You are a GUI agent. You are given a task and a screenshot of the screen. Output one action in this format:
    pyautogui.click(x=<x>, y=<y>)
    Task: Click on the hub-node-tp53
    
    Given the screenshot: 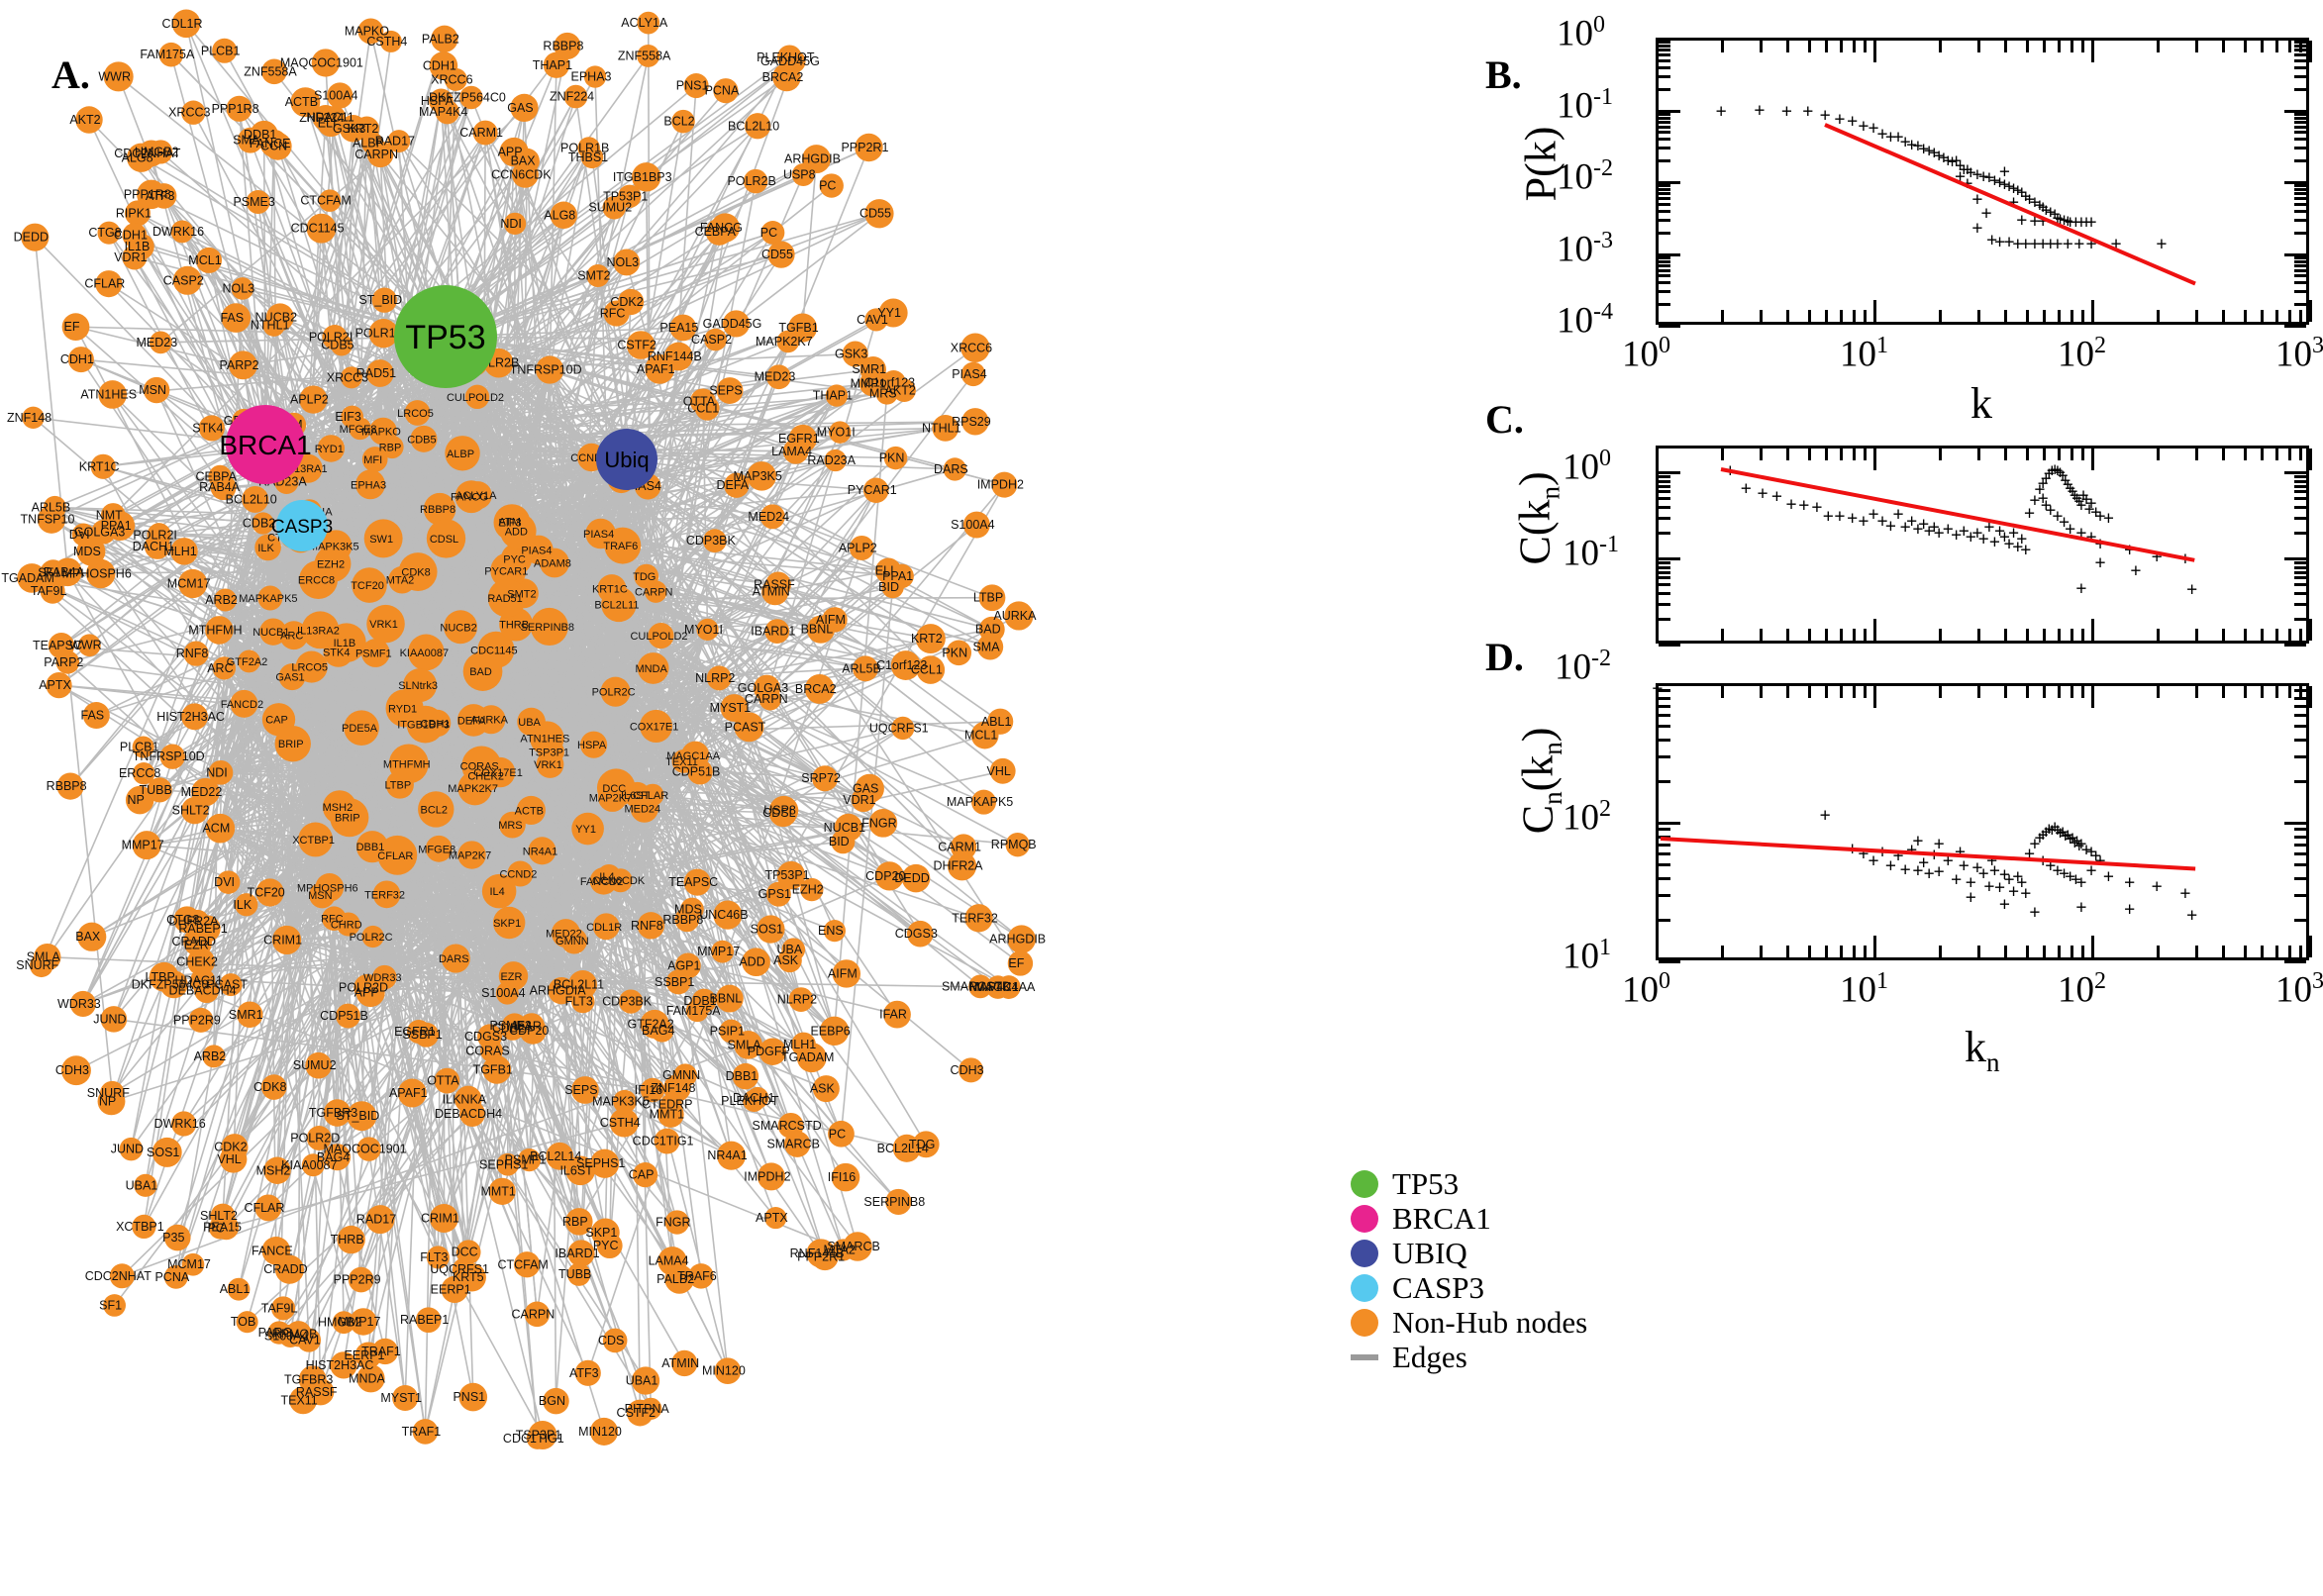 What is the action you would take?
    pyautogui.click(x=446, y=337)
    